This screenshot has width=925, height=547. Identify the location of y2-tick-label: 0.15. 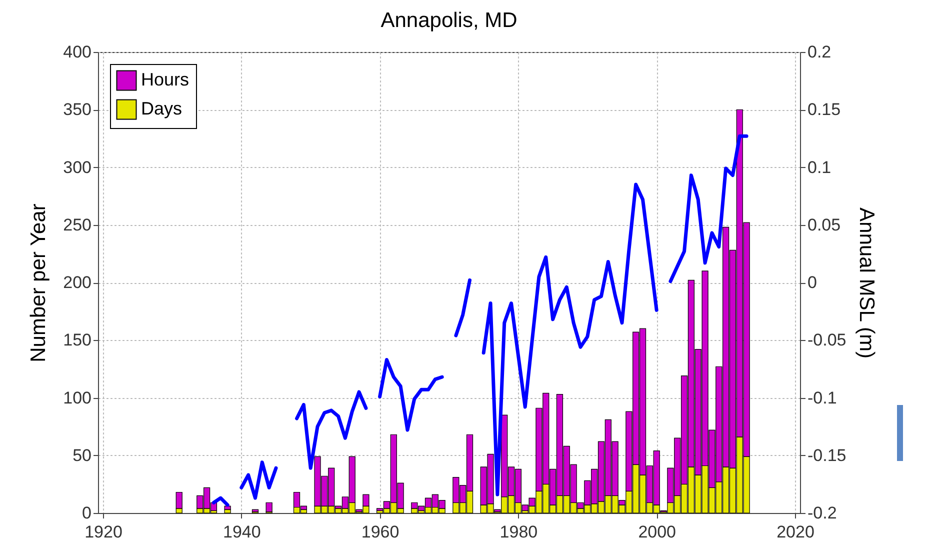
(824, 110).